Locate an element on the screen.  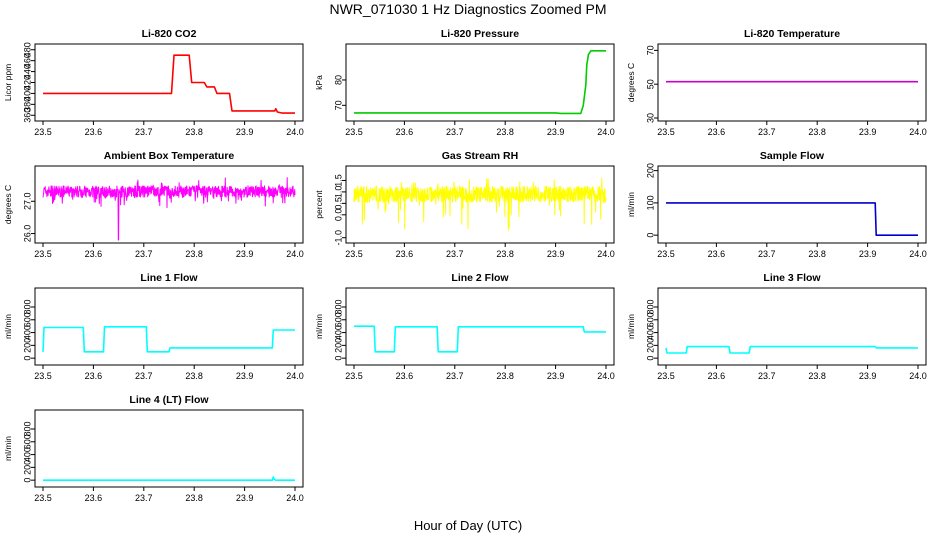
y-tick-label: 50 is located at coordinates (650, 84).